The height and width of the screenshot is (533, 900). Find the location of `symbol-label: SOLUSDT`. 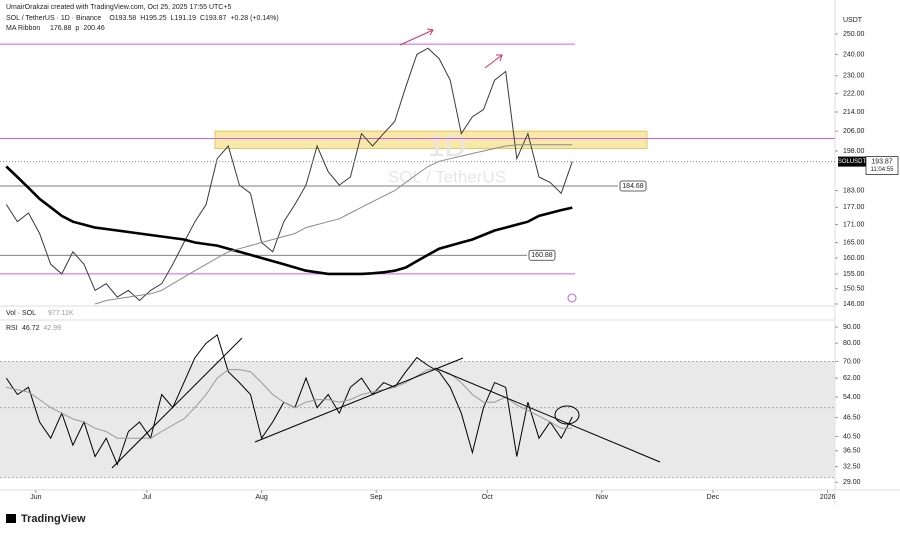

symbol-label: SOLUSDT is located at coordinates (852, 162).